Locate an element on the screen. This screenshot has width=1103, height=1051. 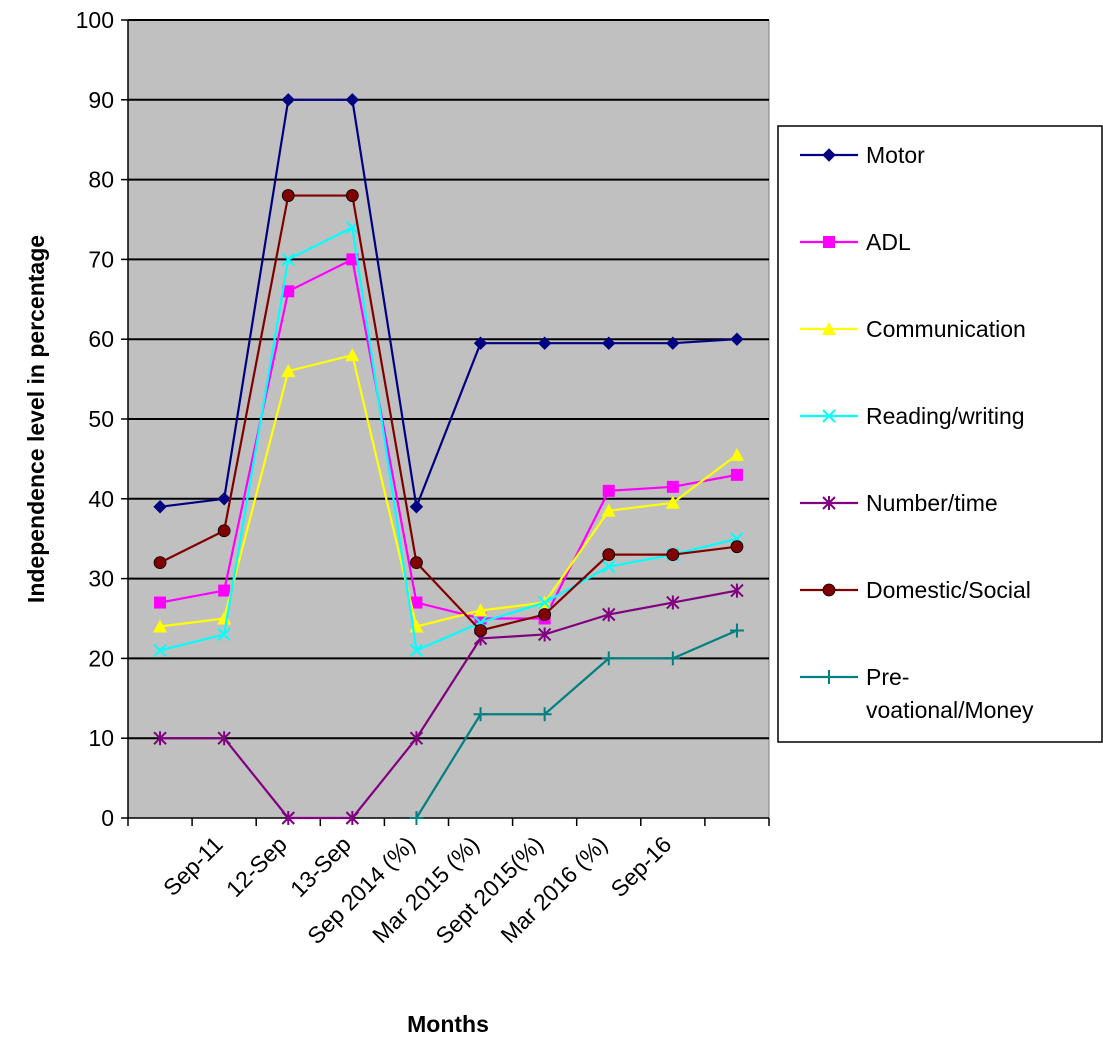
x-axis-title: Months is located at coordinates (448, 1024).